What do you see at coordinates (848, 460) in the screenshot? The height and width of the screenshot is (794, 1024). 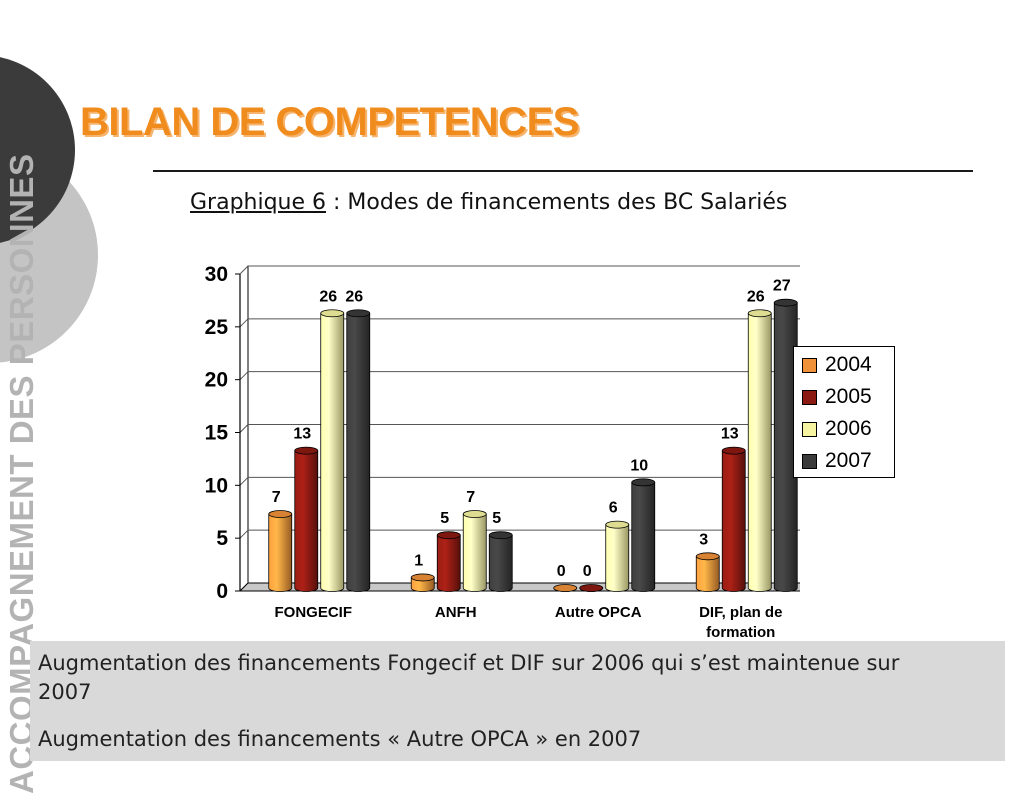 I see `legend-label: 2007` at bounding box center [848, 460].